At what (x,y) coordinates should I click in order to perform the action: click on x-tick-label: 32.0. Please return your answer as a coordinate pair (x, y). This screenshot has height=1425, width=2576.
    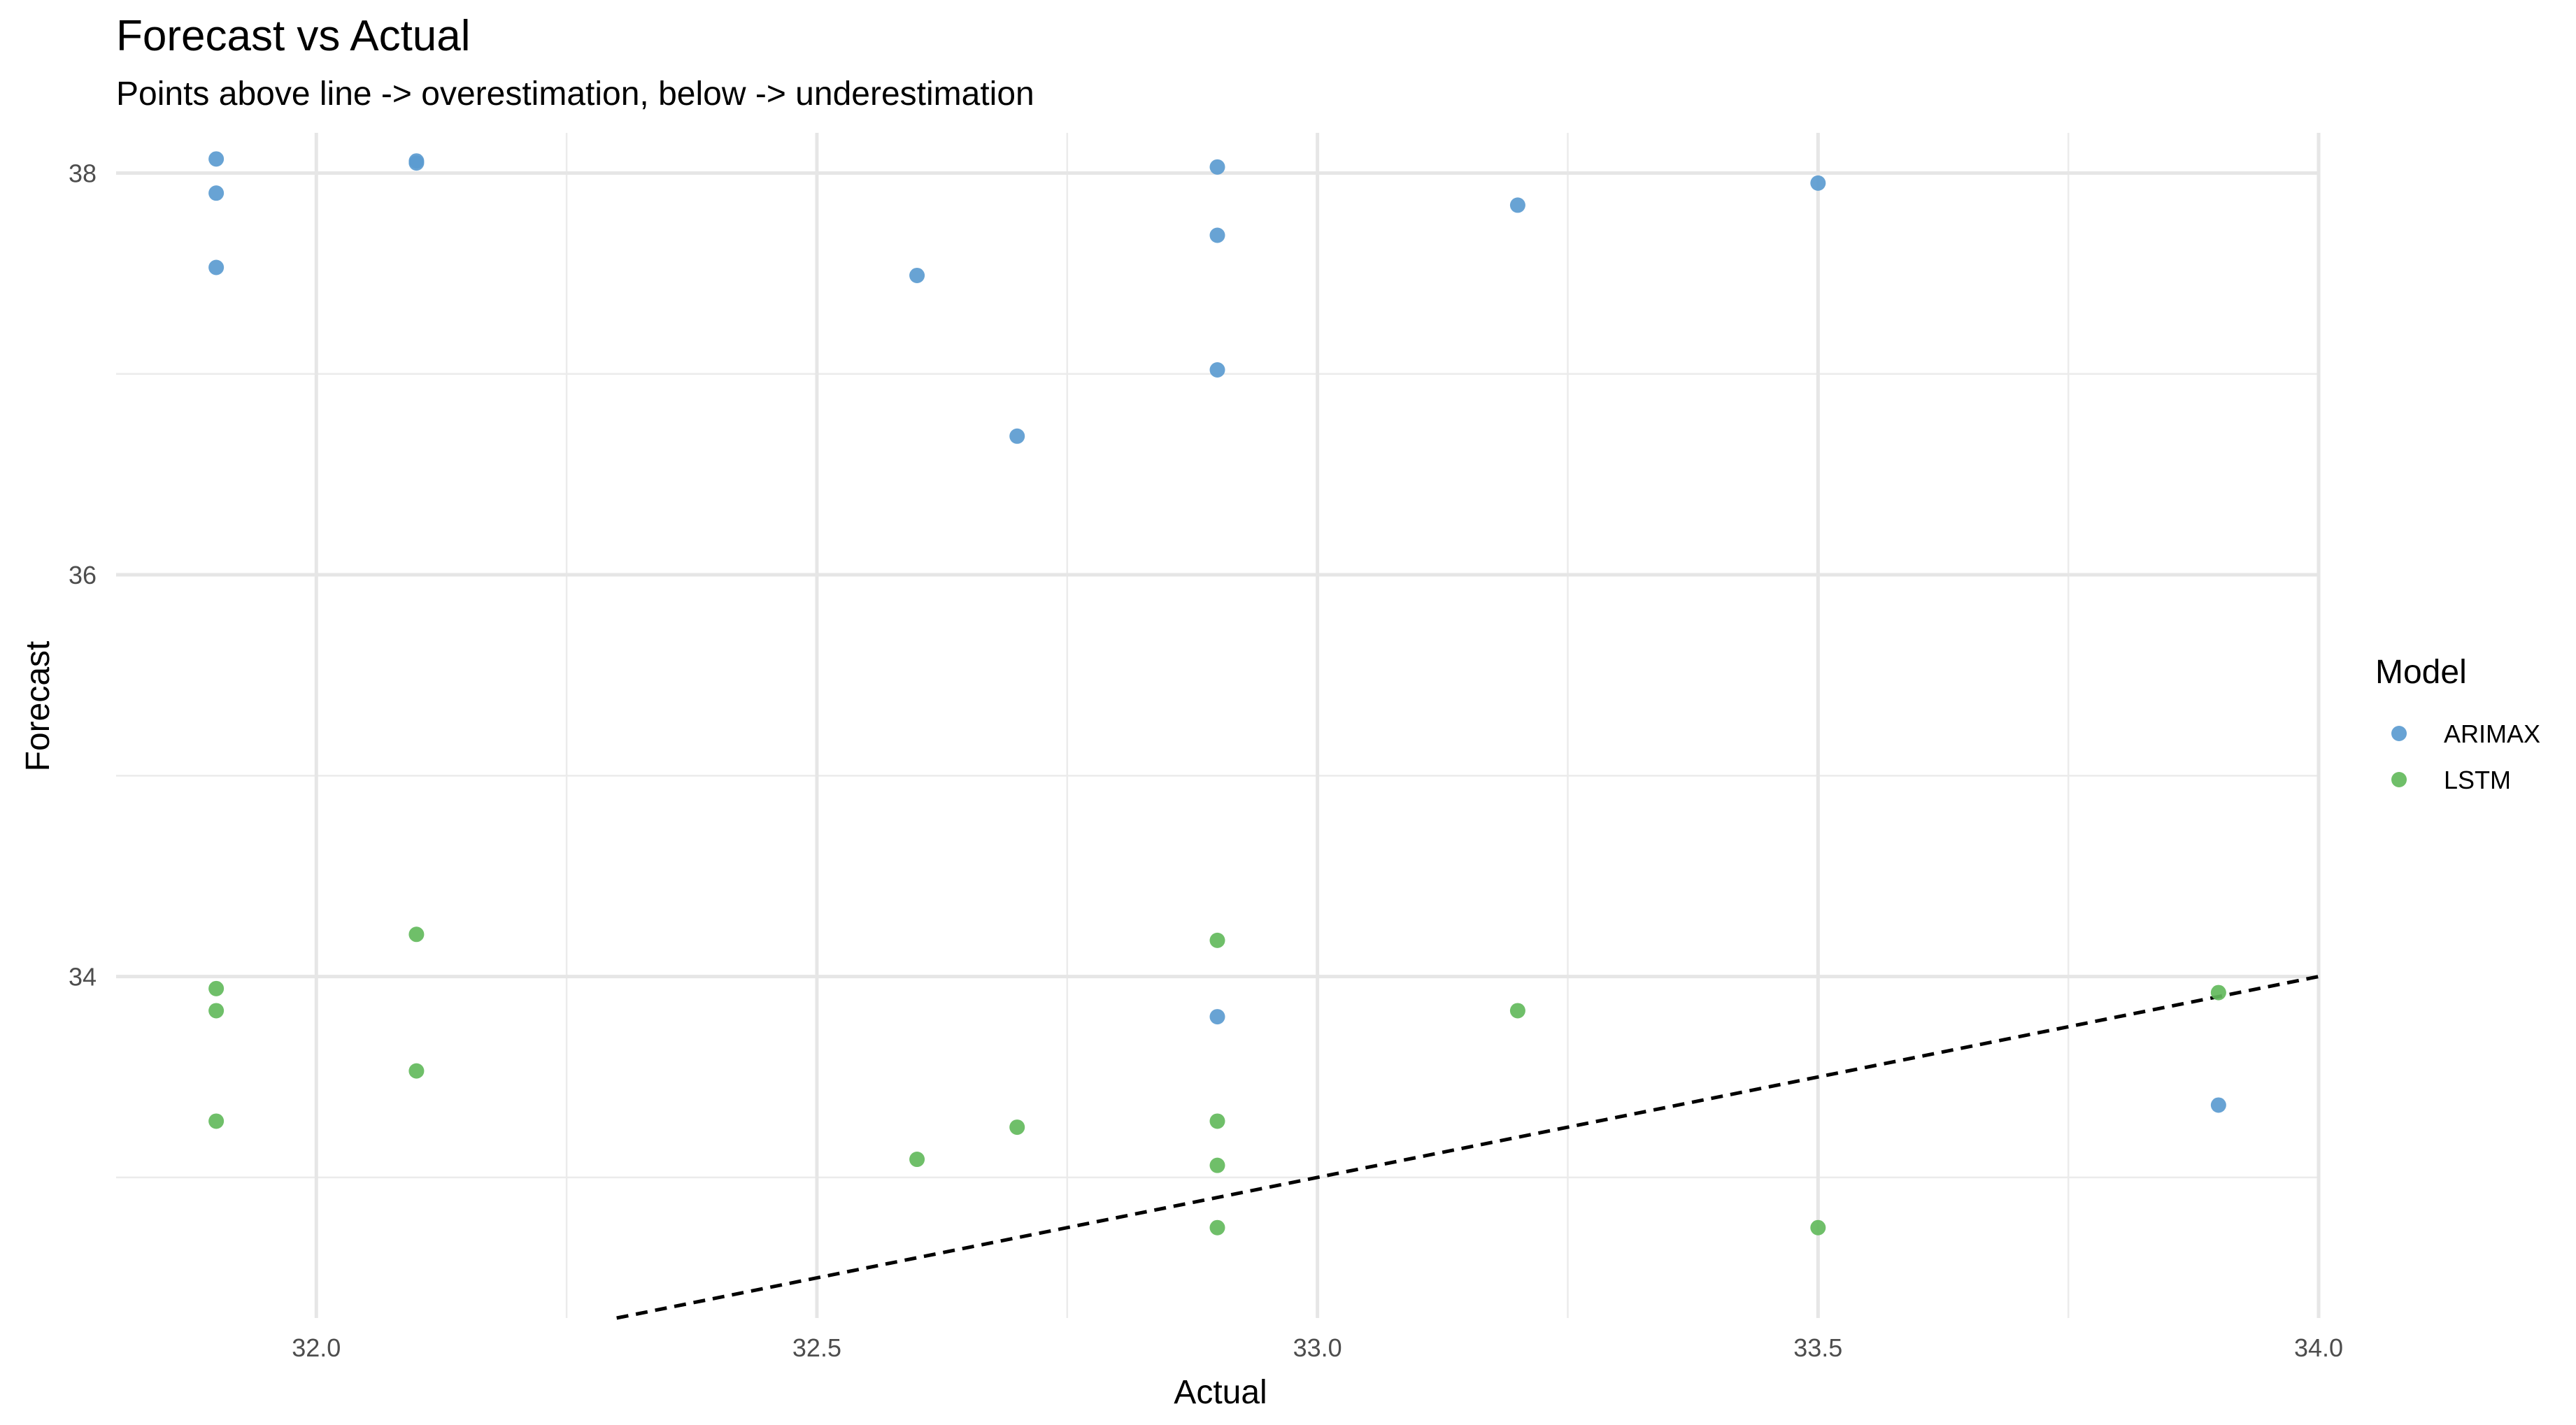
    Looking at the image, I should click on (316, 1347).